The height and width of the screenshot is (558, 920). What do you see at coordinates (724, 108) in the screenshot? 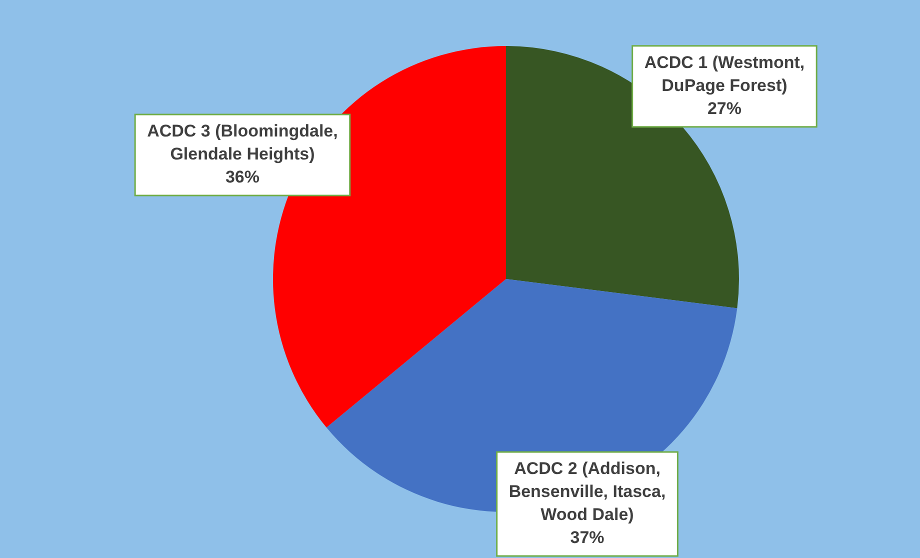
I see `data-label: 27%` at bounding box center [724, 108].